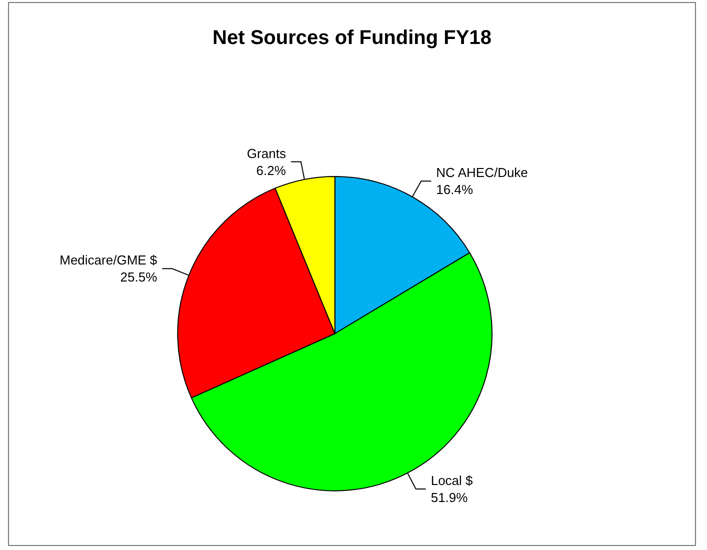  What do you see at coordinates (266, 153) in the screenshot?
I see `slice-label: Grants` at bounding box center [266, 153].